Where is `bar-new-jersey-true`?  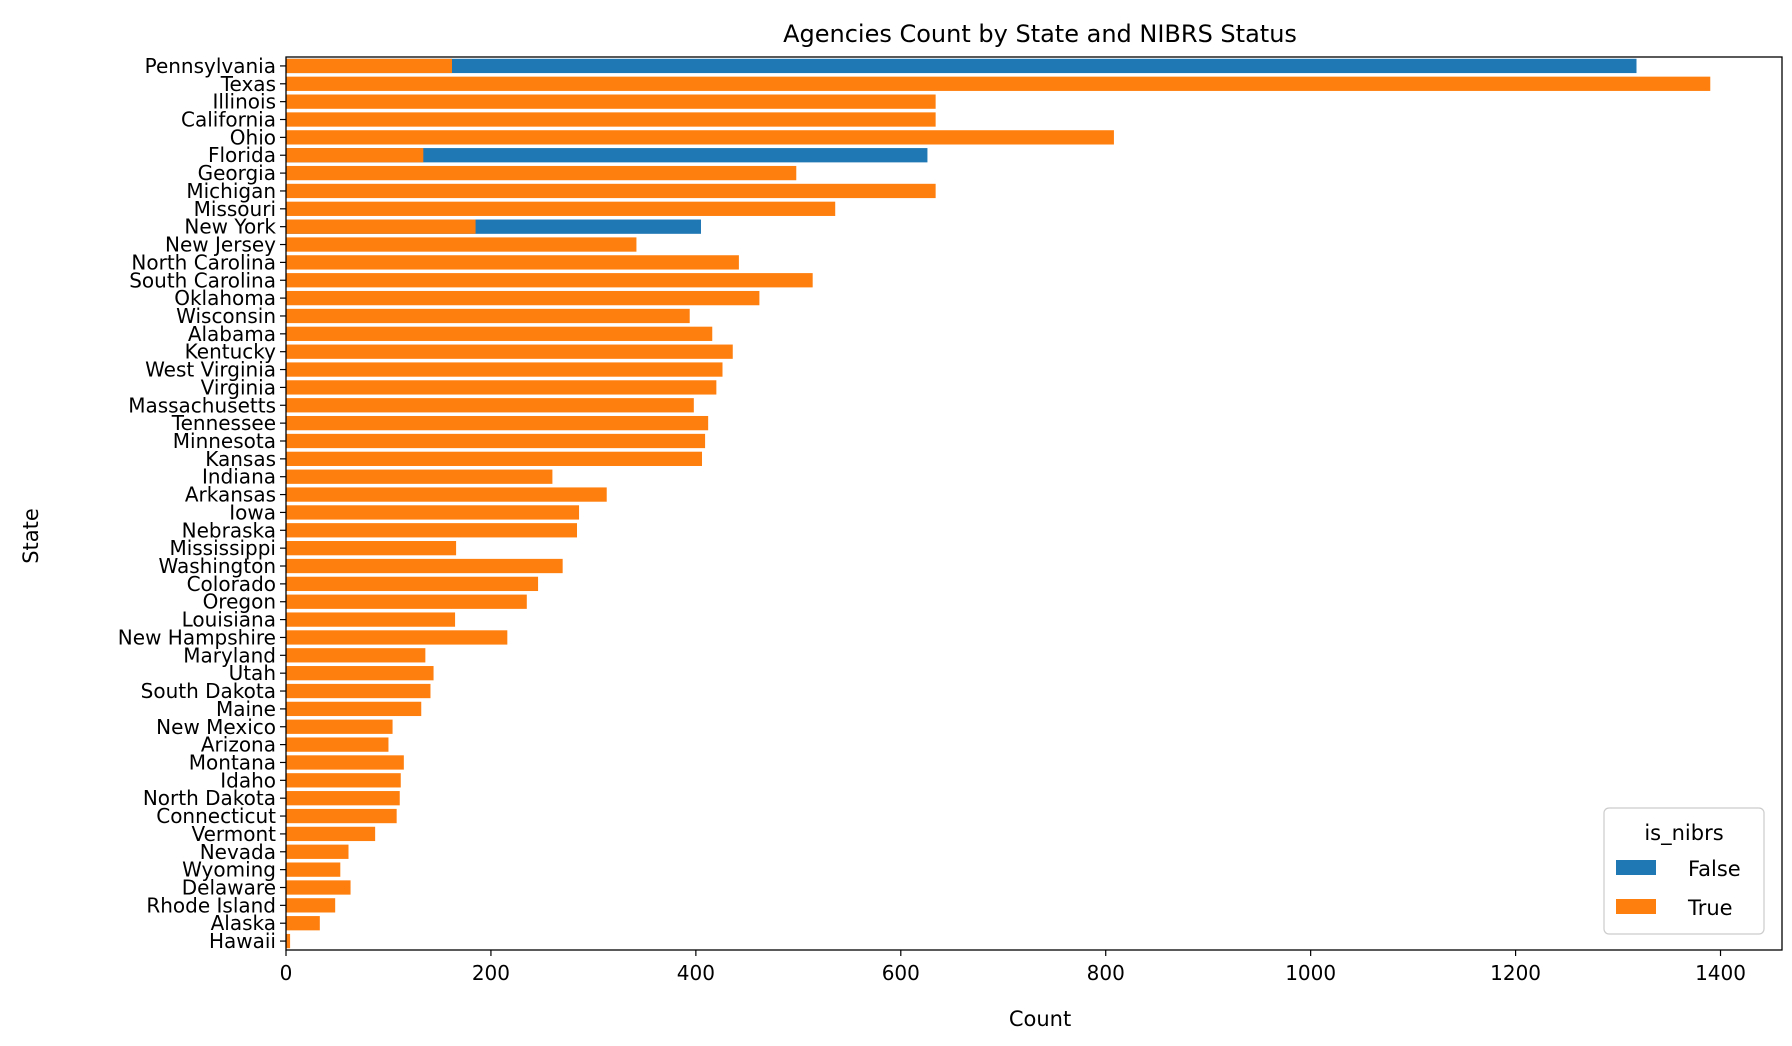
bar-new-jersey-true is located at coordinates (461, 244).